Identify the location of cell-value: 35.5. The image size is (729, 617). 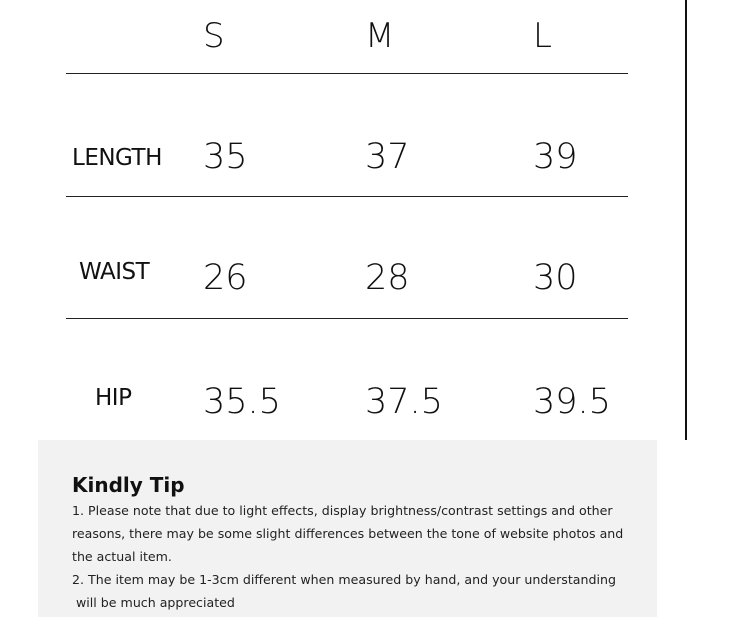
(242, 402).